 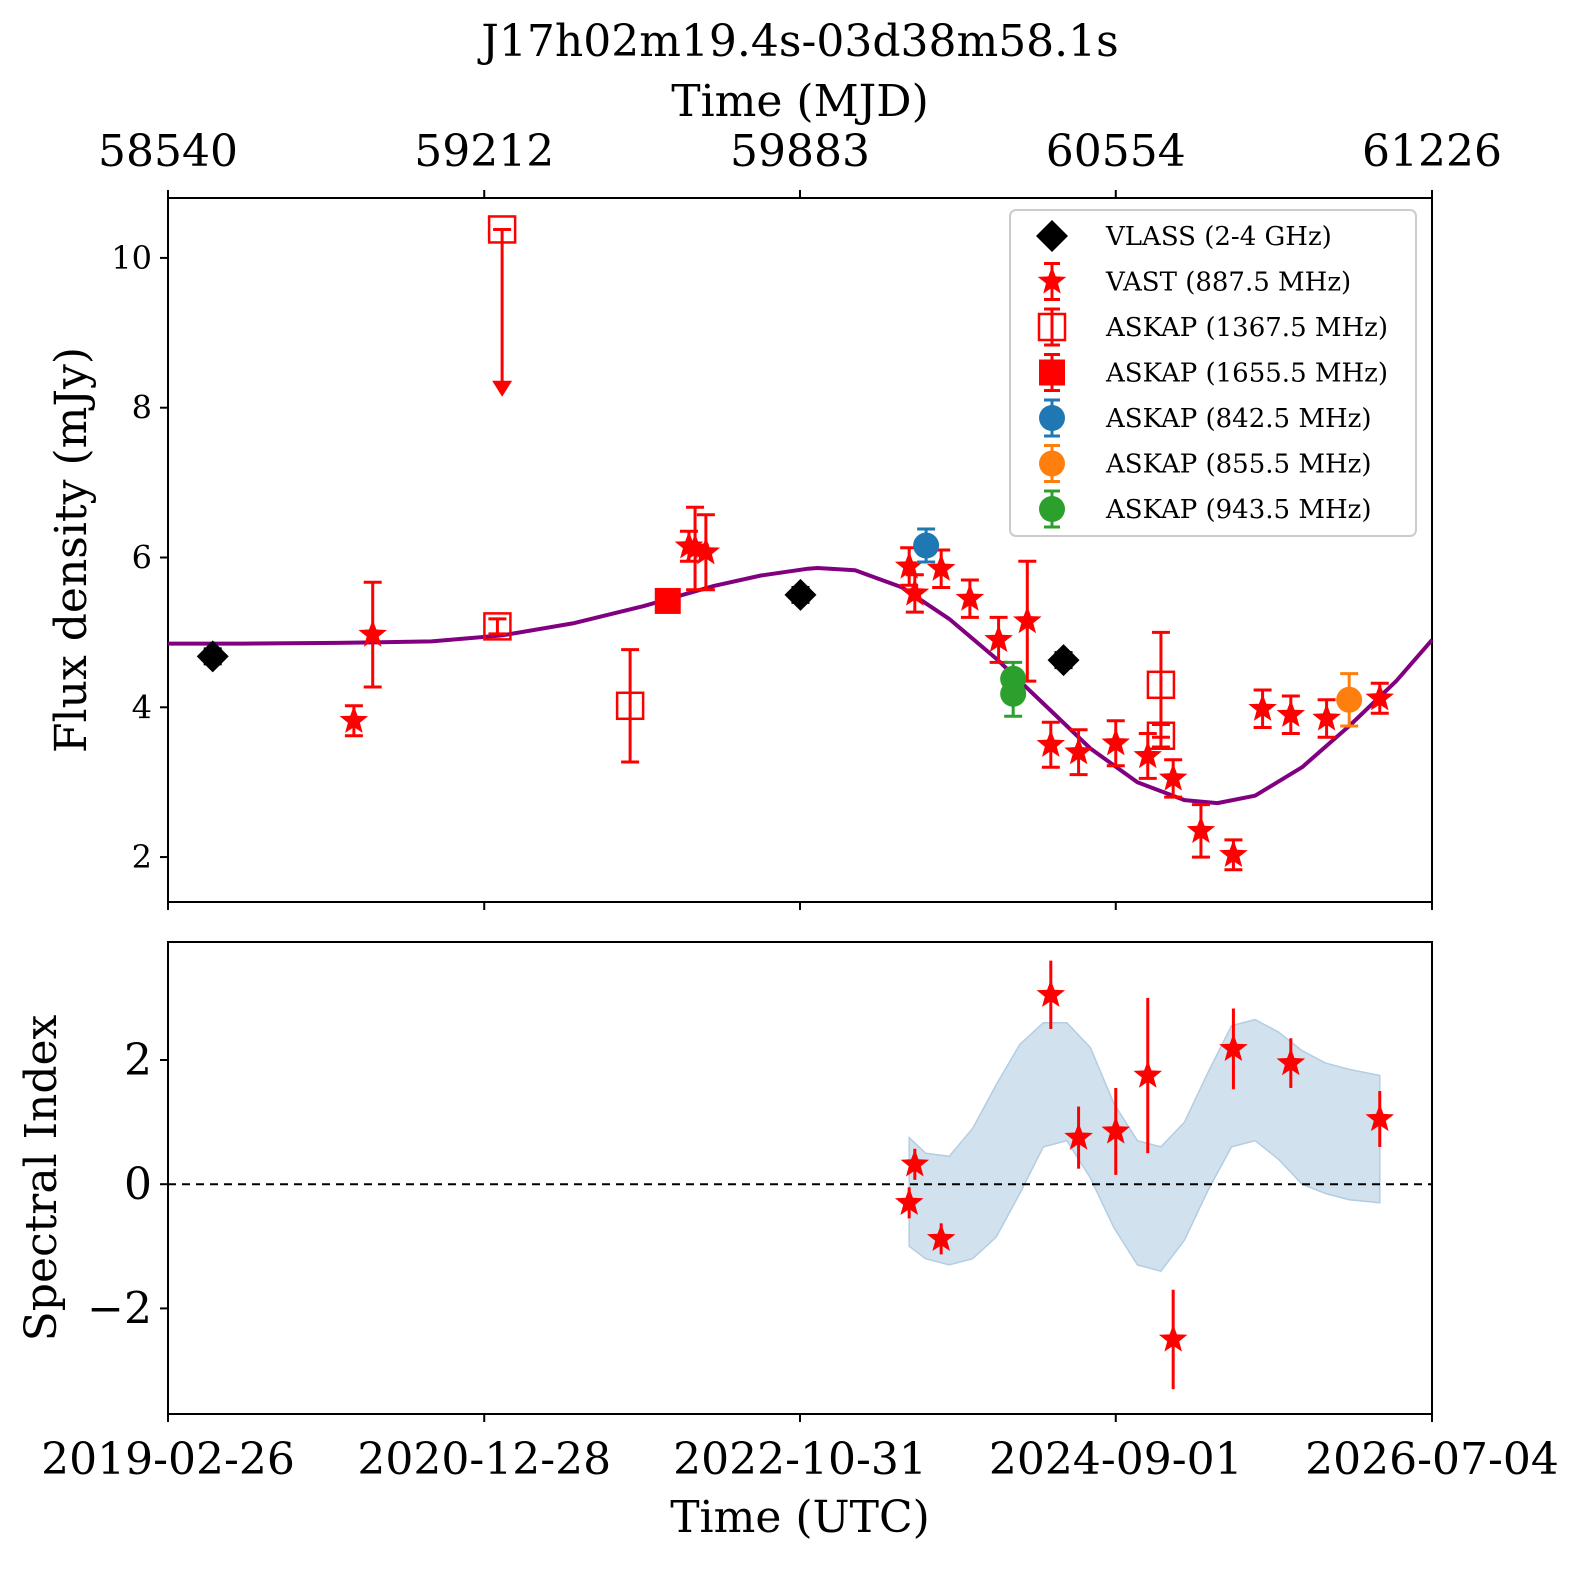 What do you see at coordinates (71, 550) in the screenshot?
I see `flux-y-label: Flux density (mJy)` at bounding box center [71, 550].